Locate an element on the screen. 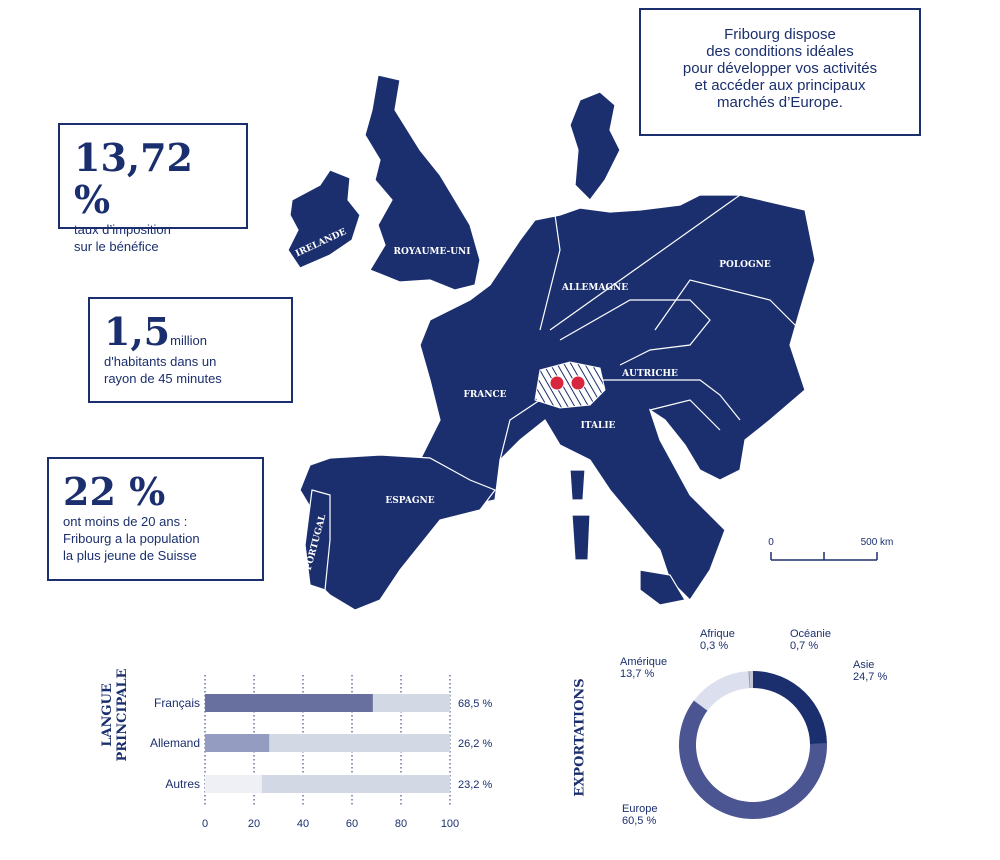 The width and height of the screenshot is (1000, 860). callout-line: et accéder aux principaux is located at coordinates (780, 85).